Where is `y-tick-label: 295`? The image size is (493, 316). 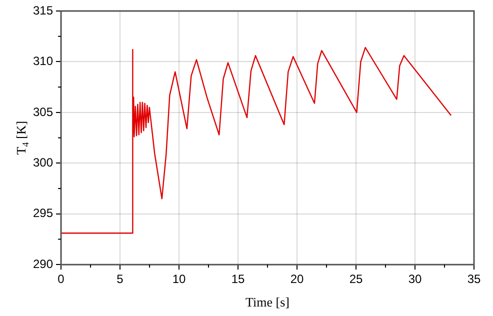
y-tick-label: 295 is located at coordinates (43, 213).